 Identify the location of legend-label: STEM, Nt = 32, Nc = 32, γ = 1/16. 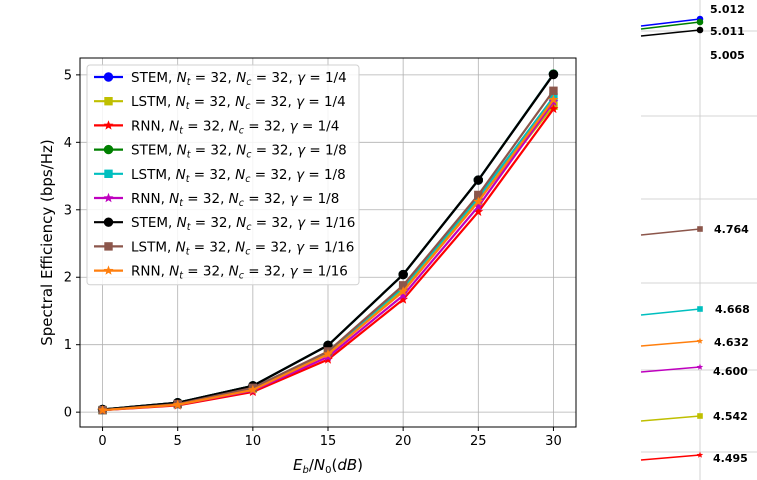
(243, 224).